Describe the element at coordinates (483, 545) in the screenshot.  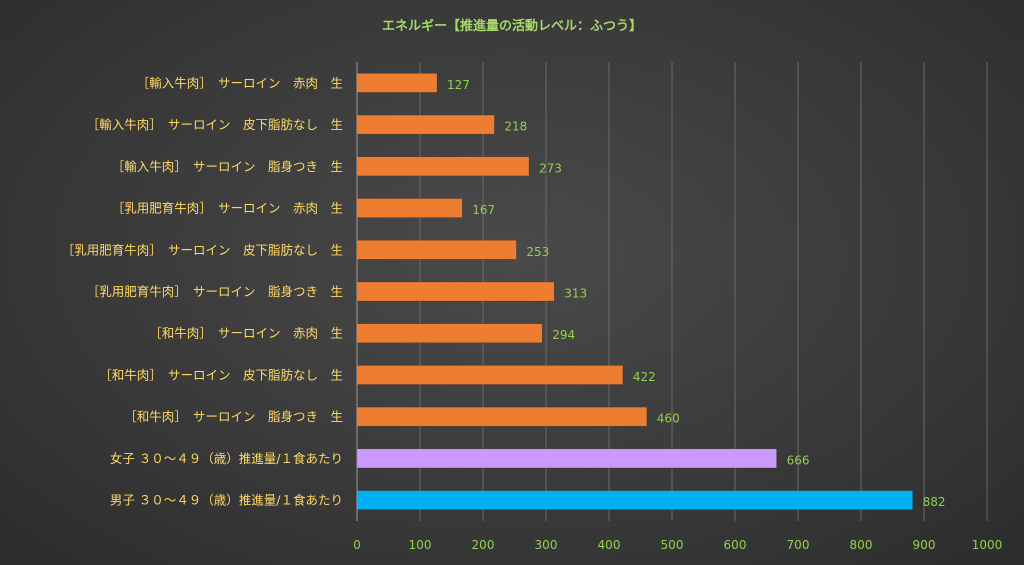
I see `x-tick-label: 200` at that location.